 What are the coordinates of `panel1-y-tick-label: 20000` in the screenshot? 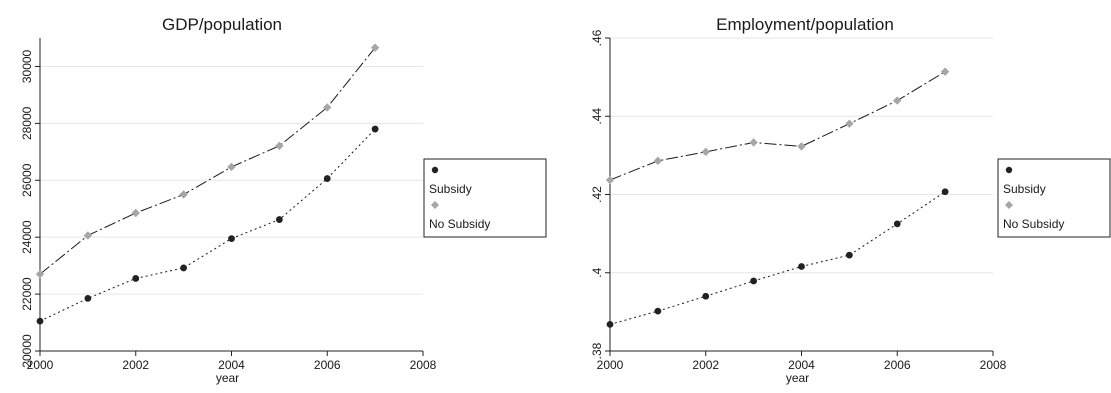 It's located at (27, 351).